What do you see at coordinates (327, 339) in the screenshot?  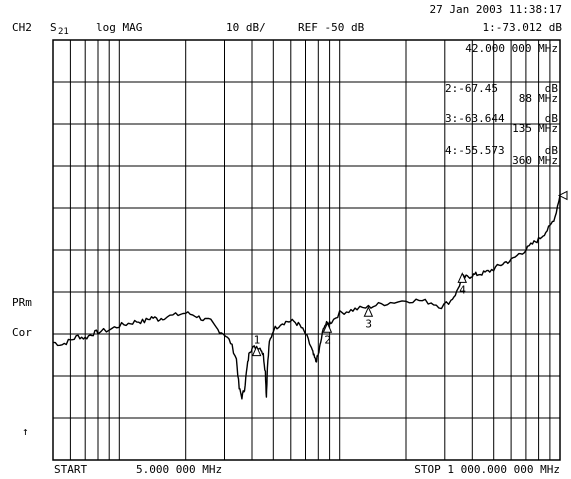 I see `marker-2-label: 2` at bounding box center [327, 339].